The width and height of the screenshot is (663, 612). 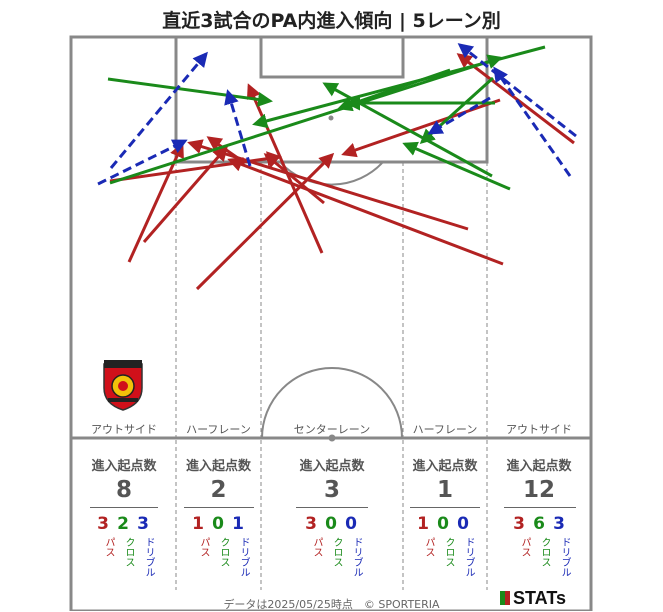 I want to click on center-spot, so click(x=332, y=438).